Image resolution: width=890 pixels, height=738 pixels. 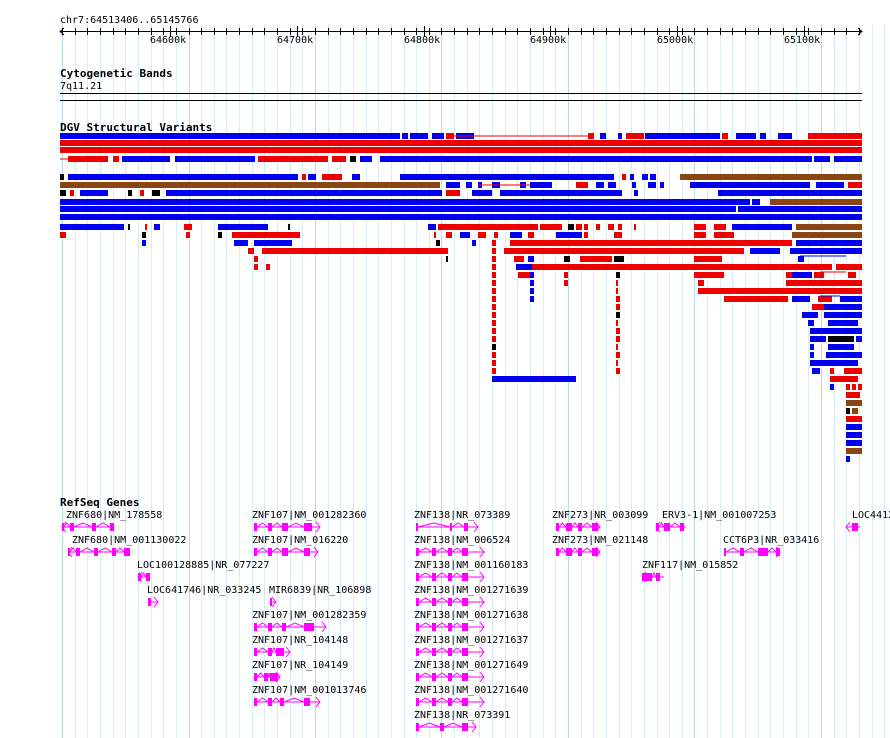 I want to click on dgv-track-title: DGV Structural Variants, so click(x=136, y=127).